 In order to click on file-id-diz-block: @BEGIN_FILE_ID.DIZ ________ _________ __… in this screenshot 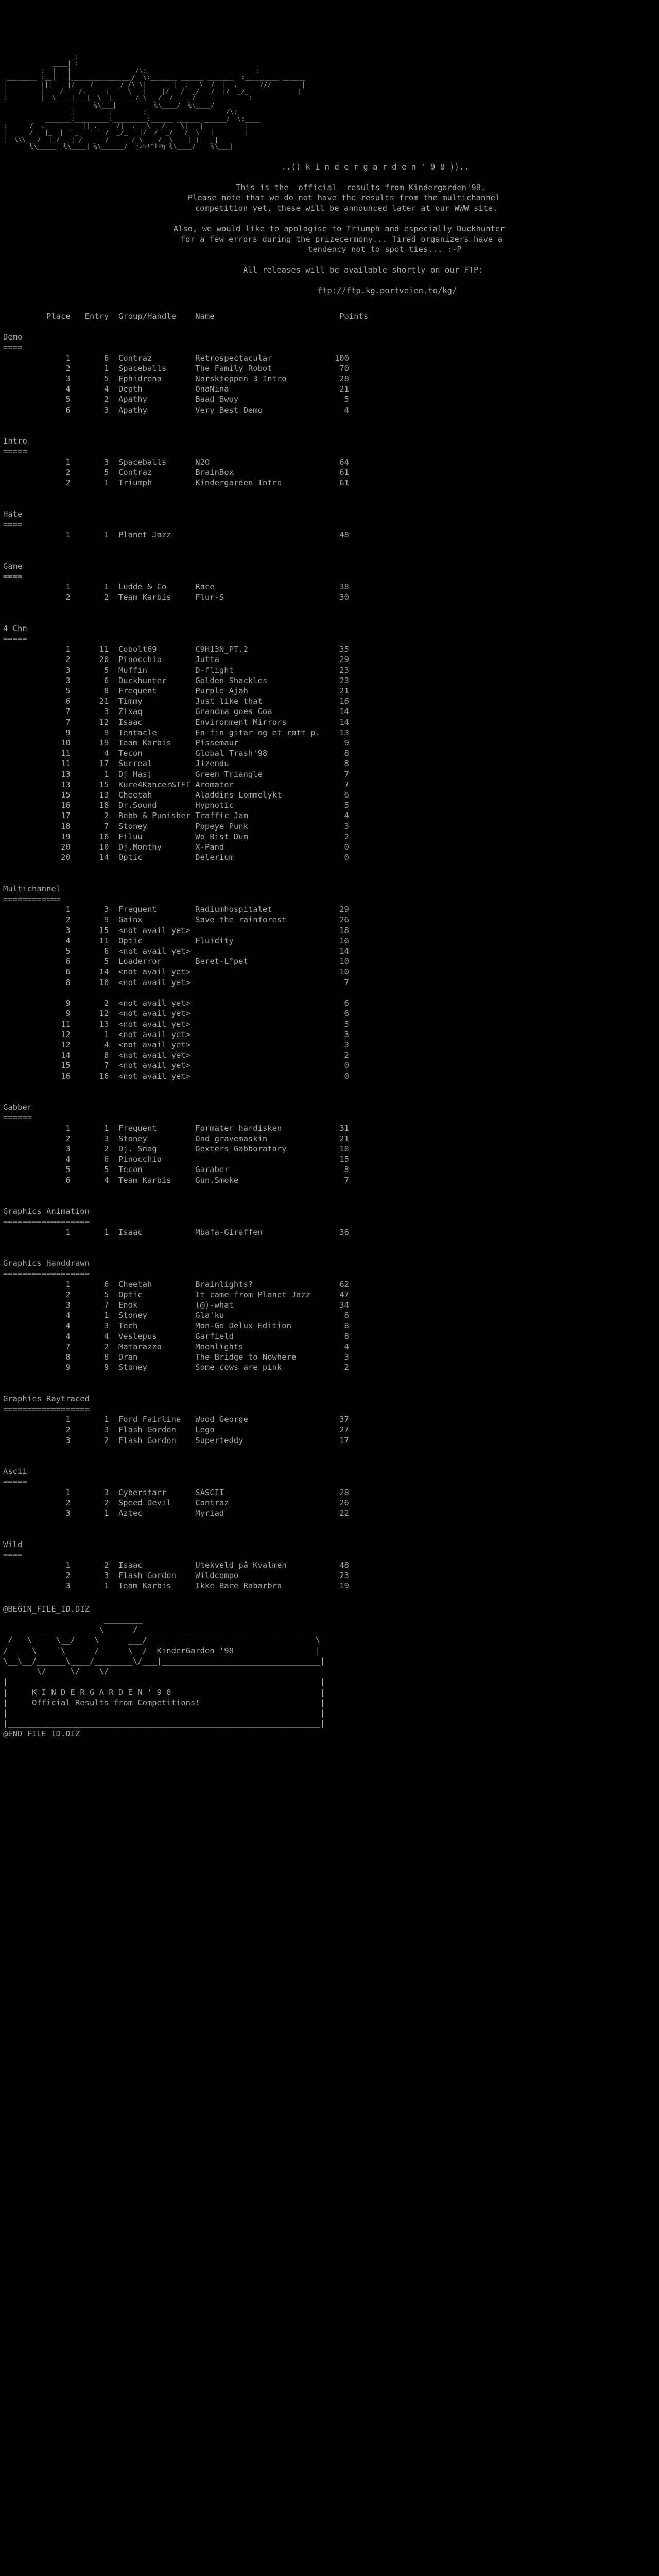, I will do `click(164, 1671)`.